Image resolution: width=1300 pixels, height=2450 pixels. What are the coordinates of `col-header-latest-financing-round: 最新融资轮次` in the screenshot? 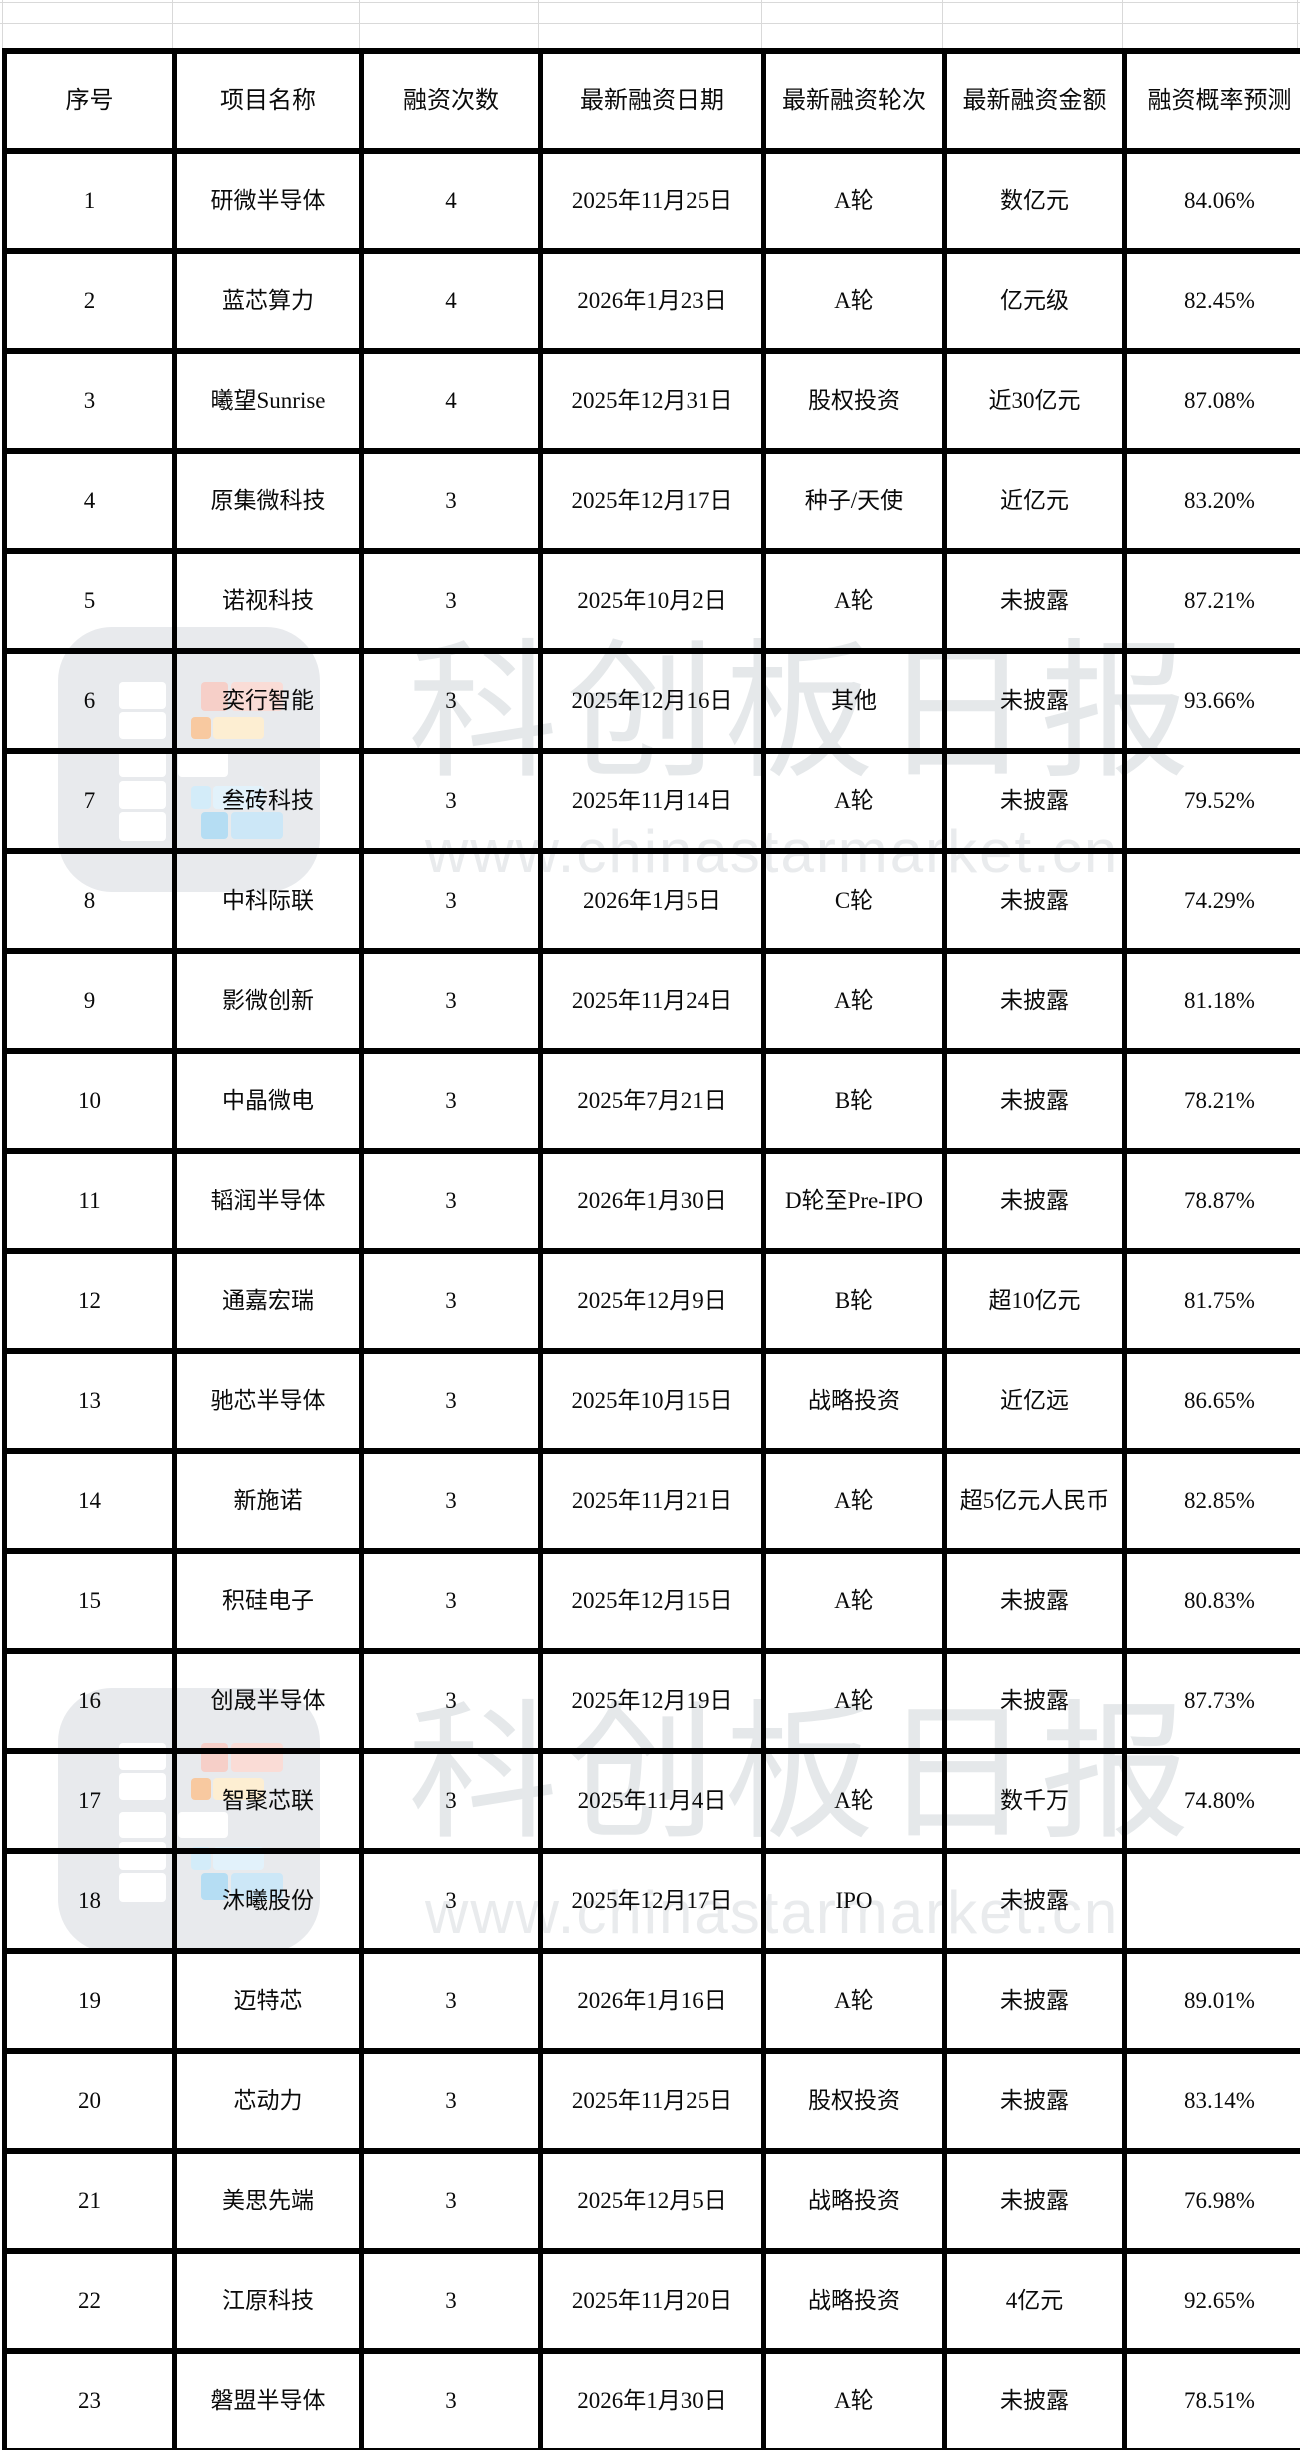 It's located at (854, 101).